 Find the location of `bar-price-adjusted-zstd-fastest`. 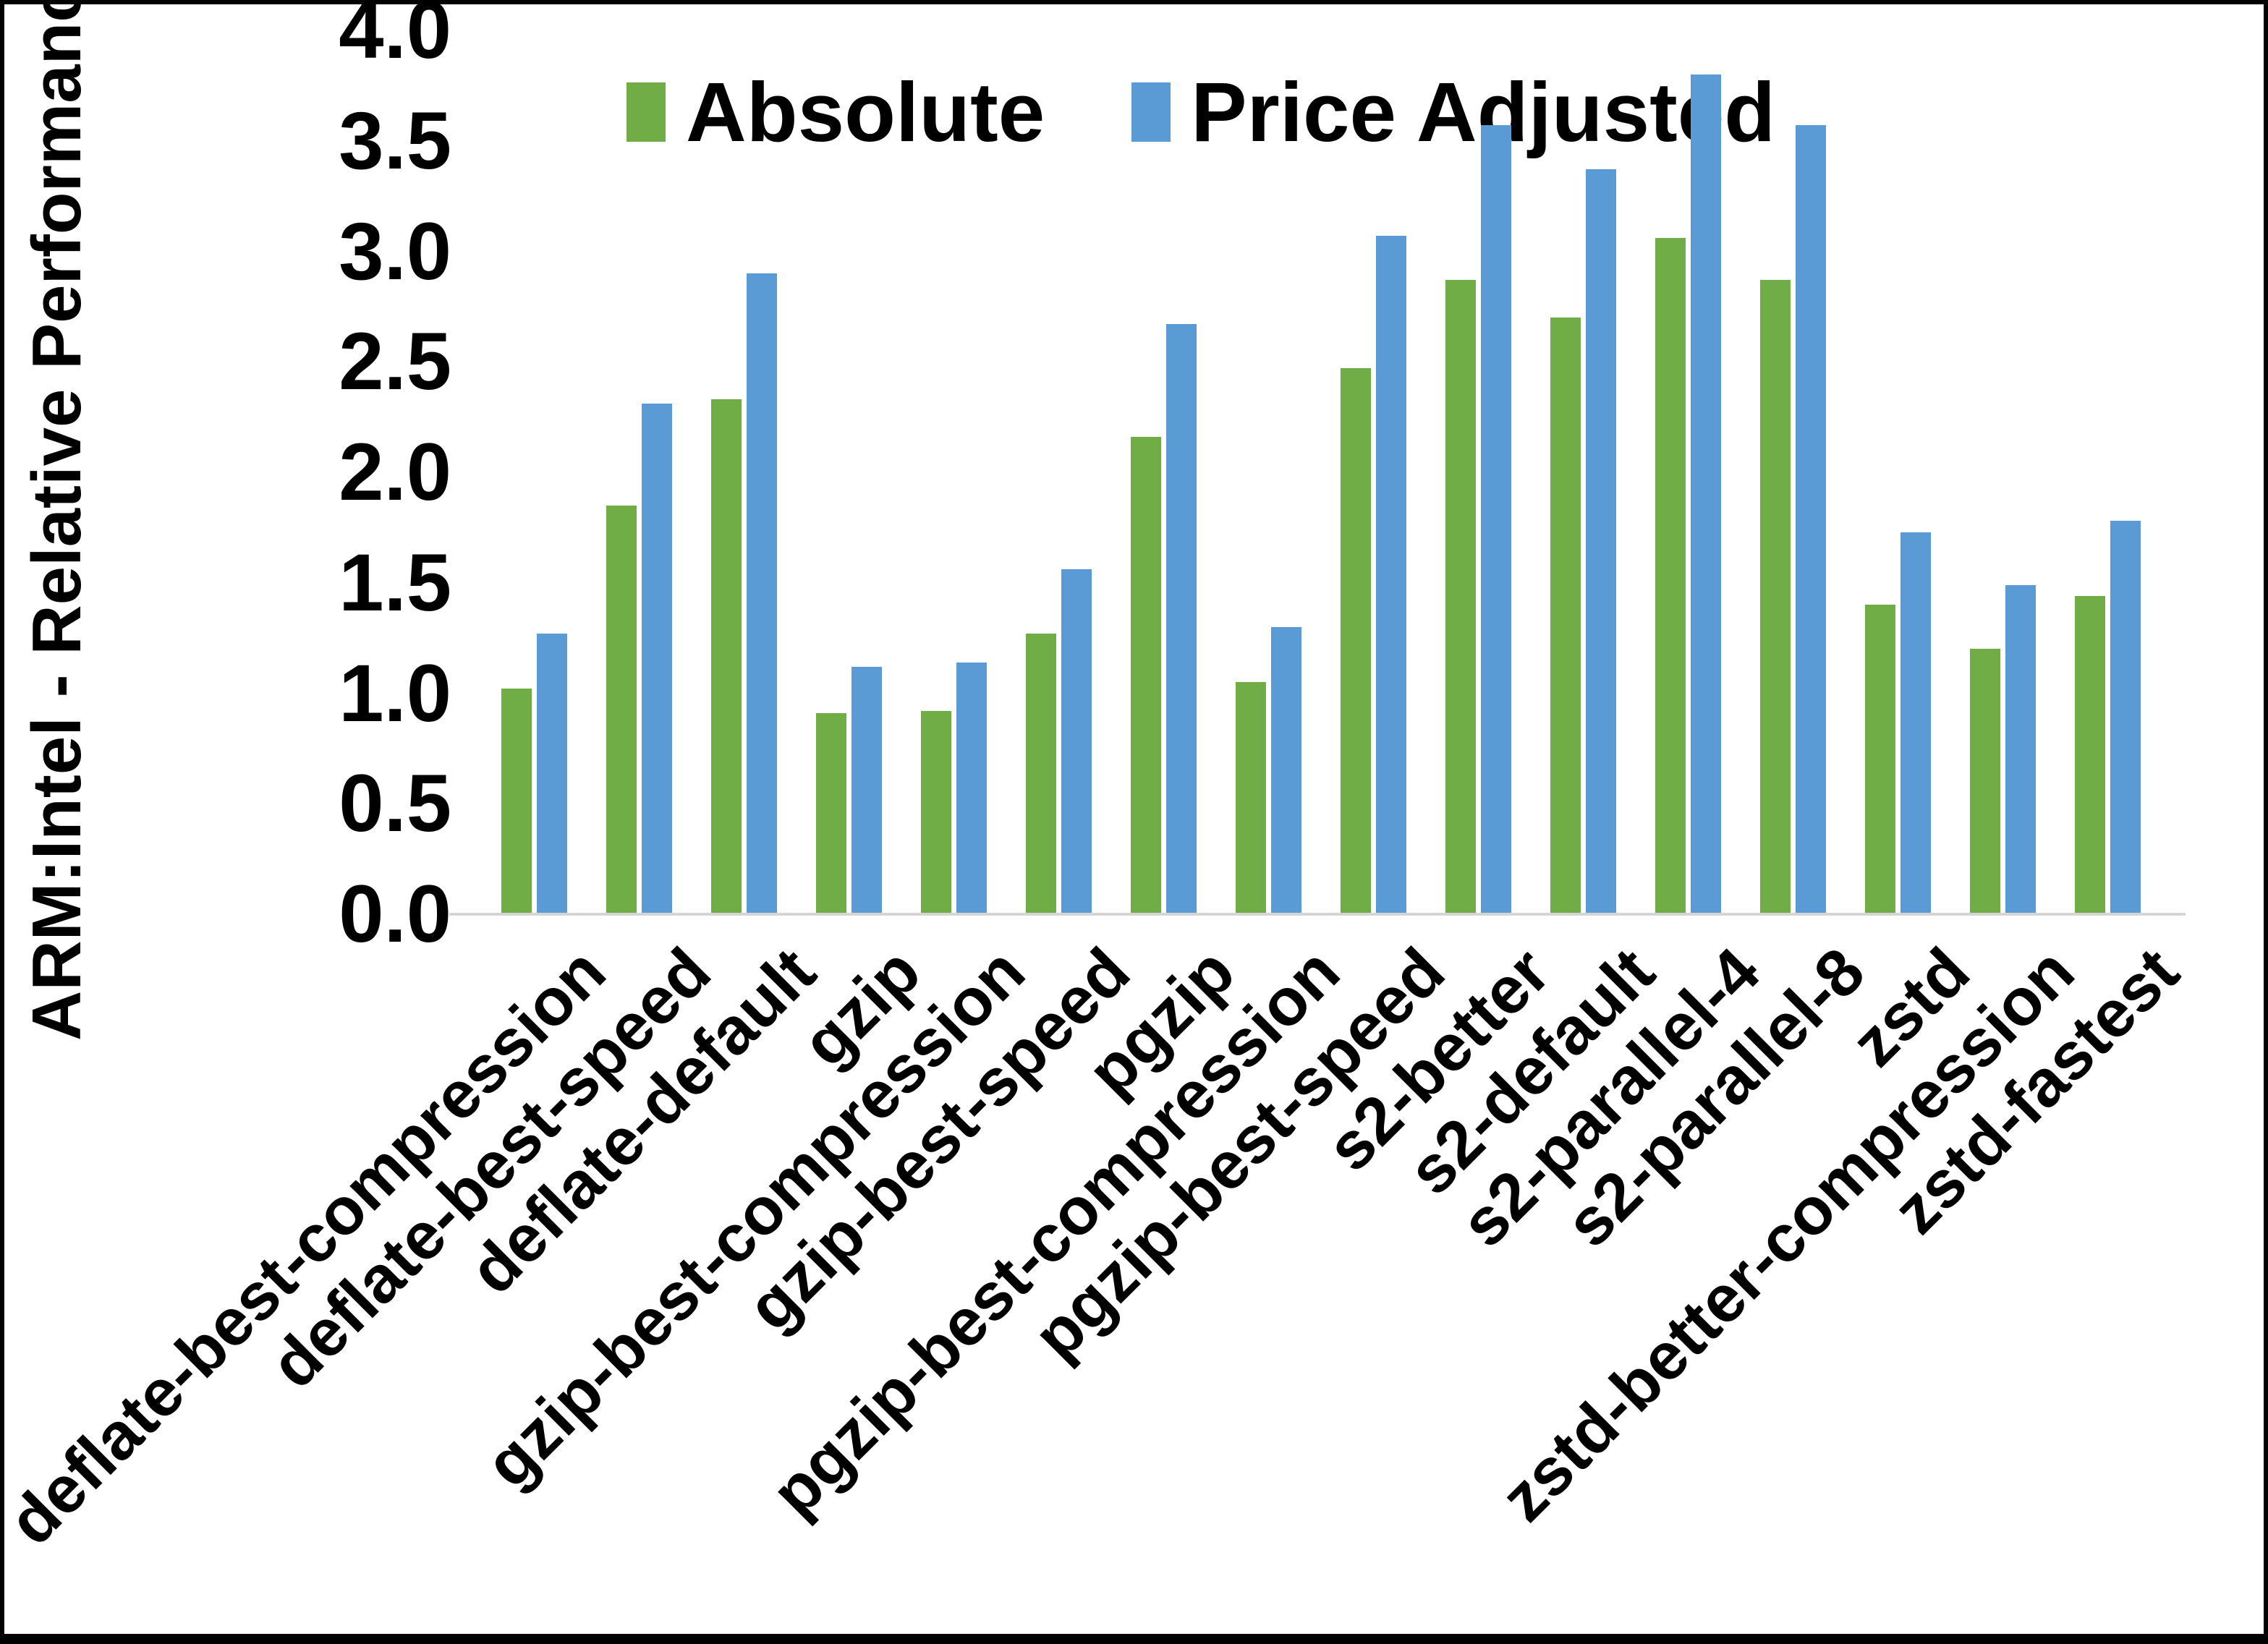

bar-price-adjusted-zstd-fastest is located at coordinates (2125, 717).